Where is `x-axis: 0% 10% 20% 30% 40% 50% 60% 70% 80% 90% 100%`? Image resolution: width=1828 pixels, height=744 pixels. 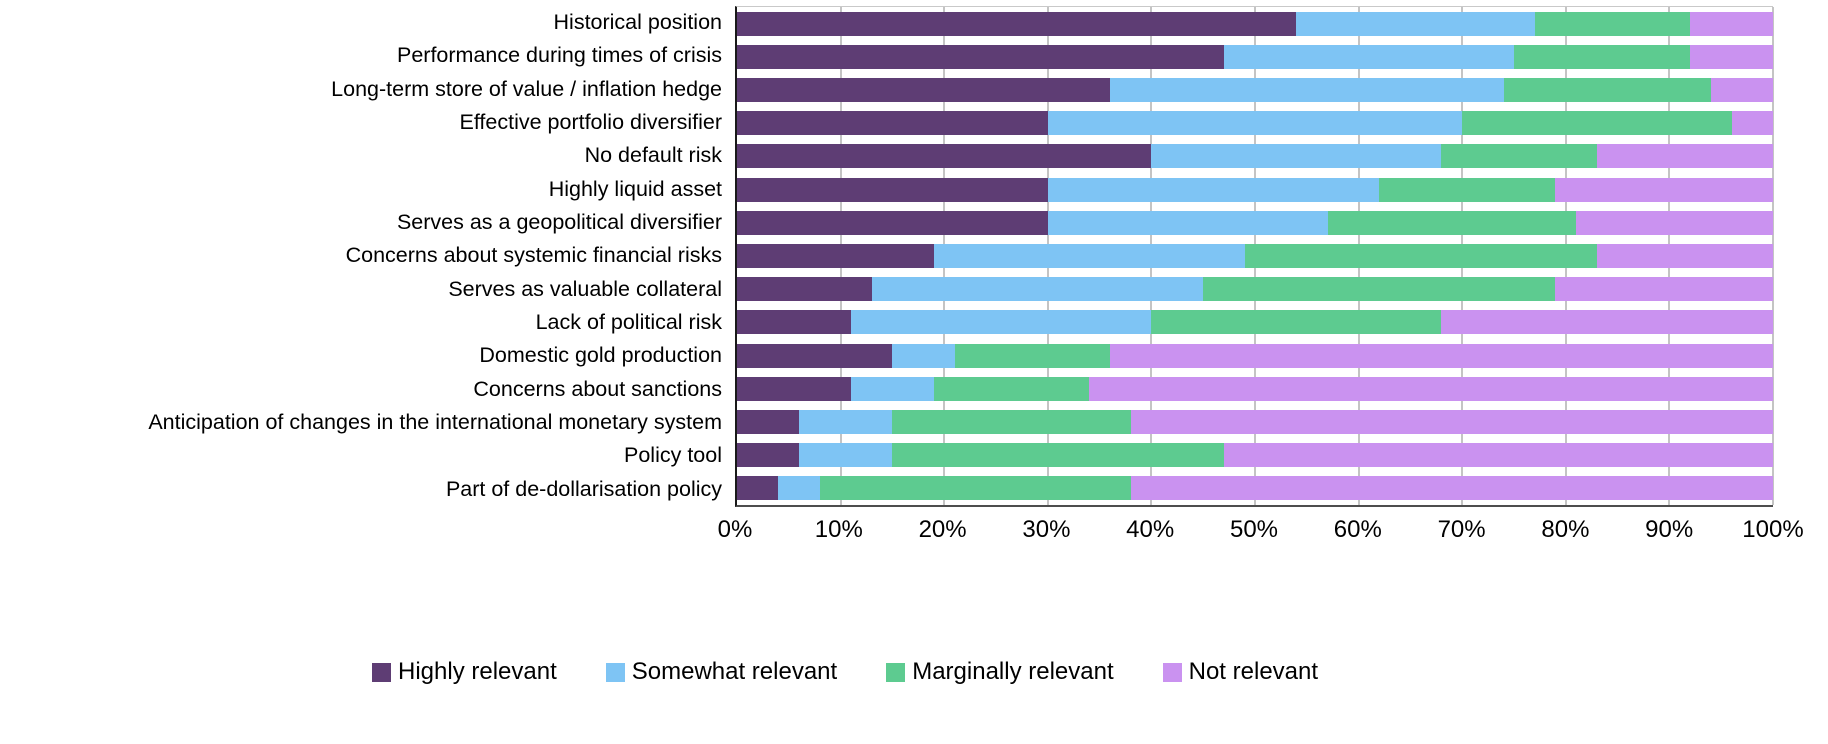 x-axis: 0% 10% 20% 30% 40% 50% 60% 70% 80% 90% 100% is located at coordinates (1261, 535).